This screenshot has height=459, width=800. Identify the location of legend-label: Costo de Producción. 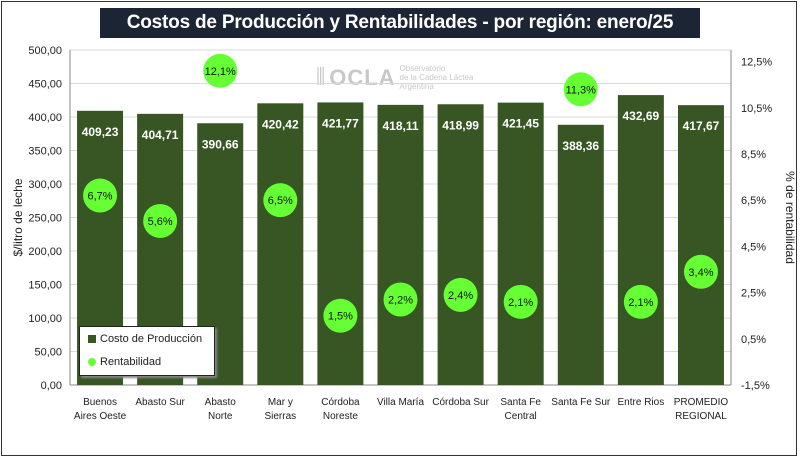
(151, 339).